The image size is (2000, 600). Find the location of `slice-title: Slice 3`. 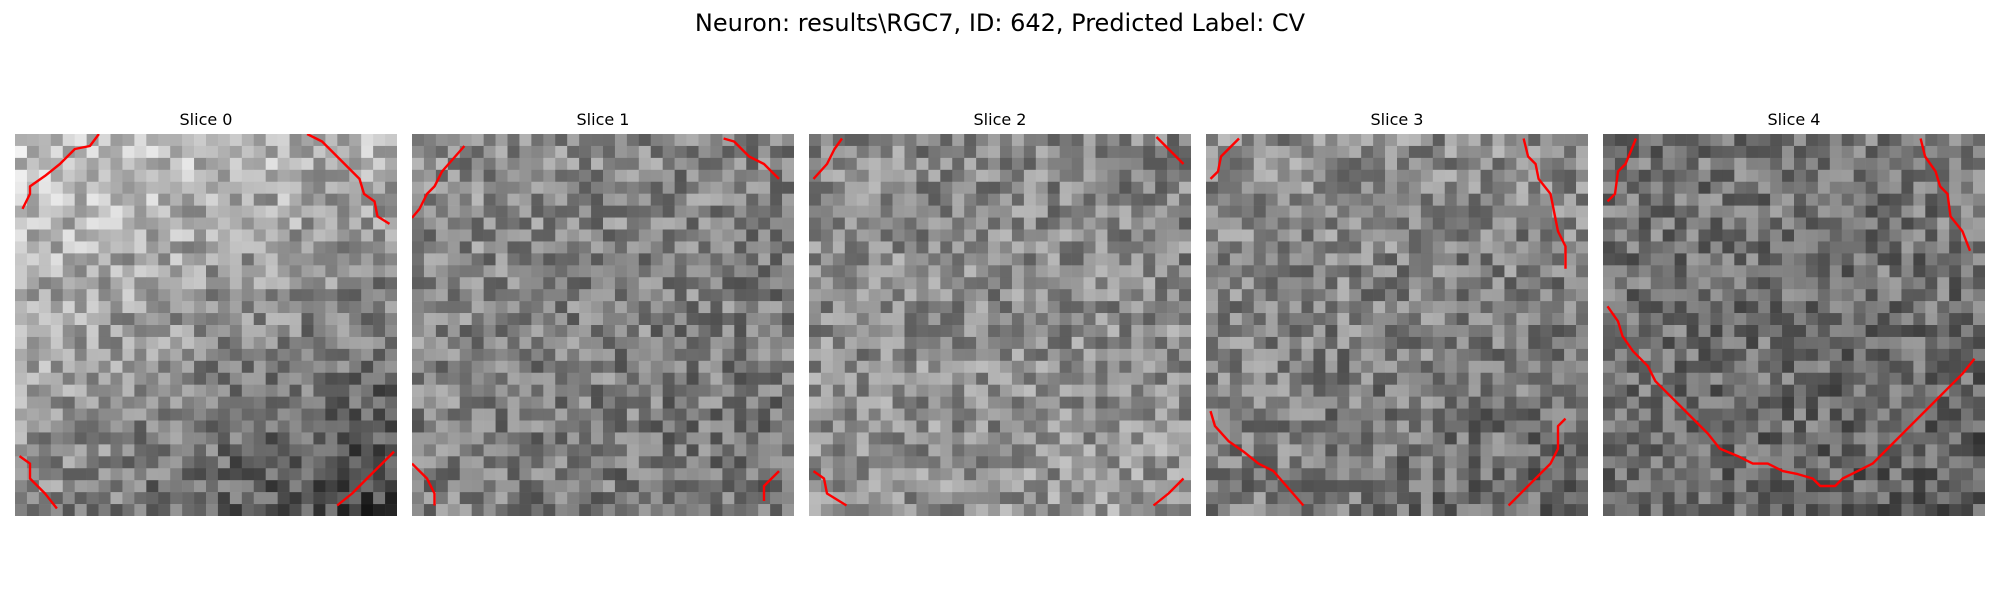

slice-title: Slice 3 is located at coordinates (1397, 119).